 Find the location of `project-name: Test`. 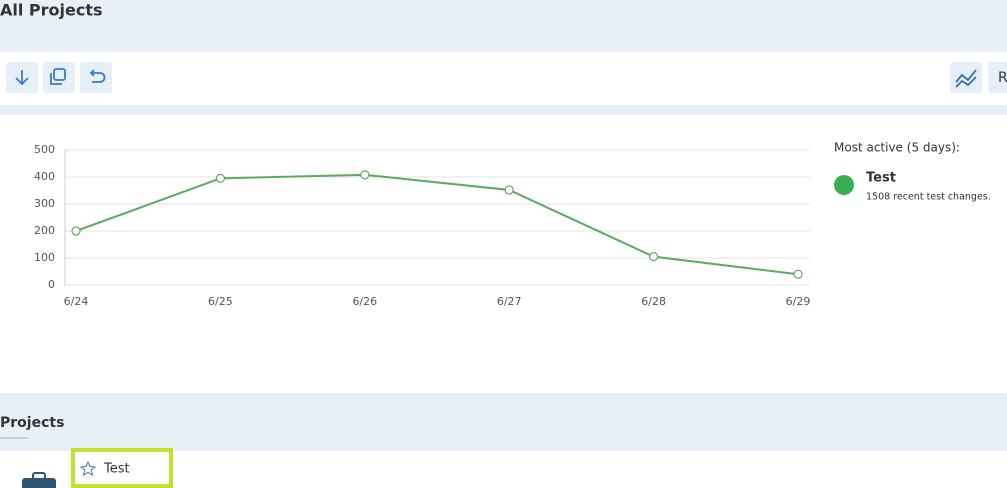

project-name: Test is located at coordinates (116, 469).